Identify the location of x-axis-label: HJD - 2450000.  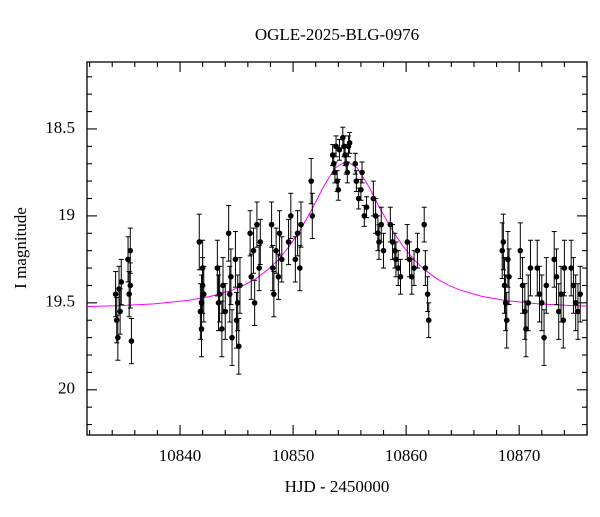
(337, 486).